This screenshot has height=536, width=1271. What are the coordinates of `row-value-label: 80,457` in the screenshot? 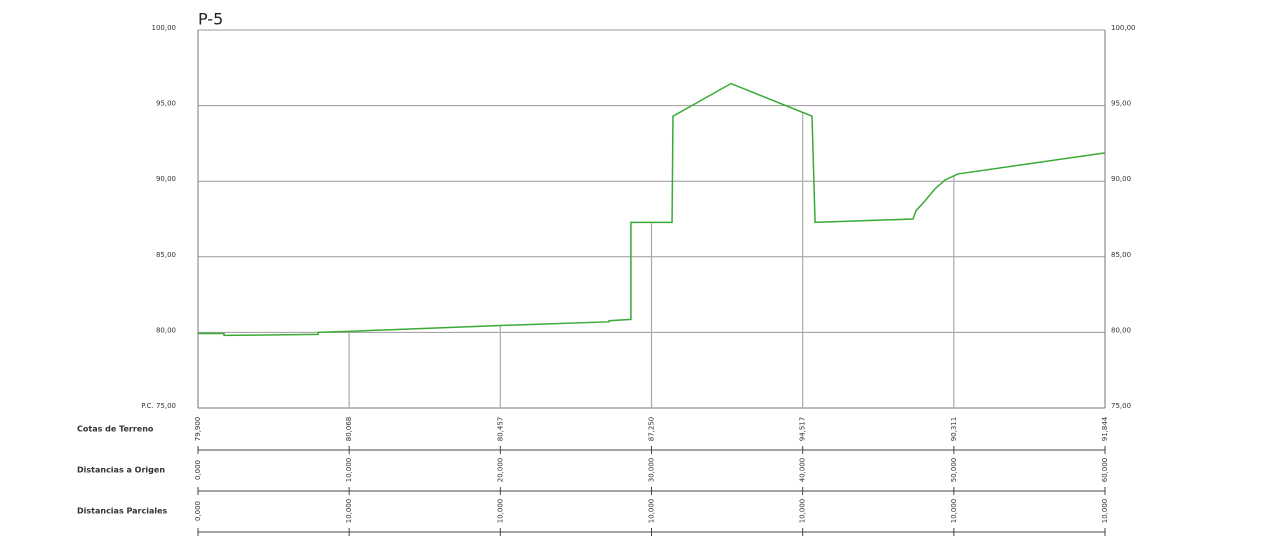 It's located at (500, 429).